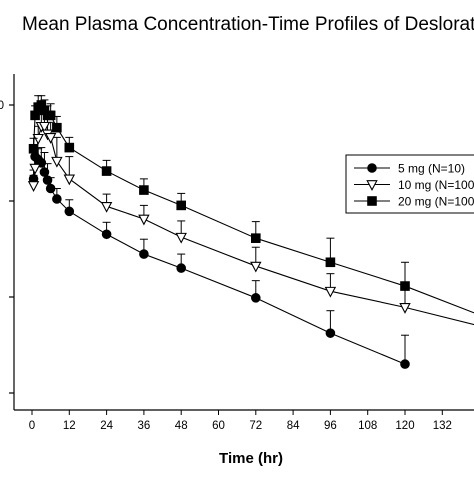 The image size is (474, 479). I want to click on x-tick-label: 132, so click(442, 426).